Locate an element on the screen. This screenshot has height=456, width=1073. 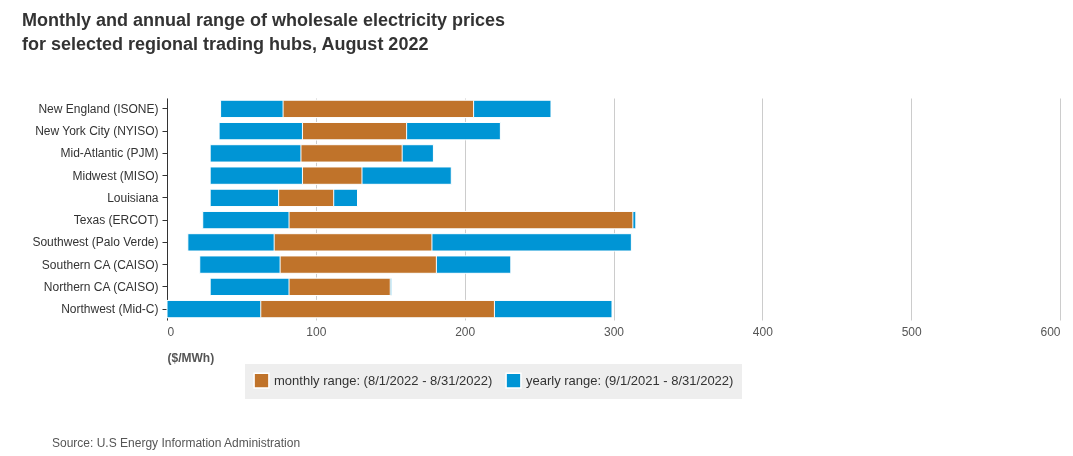
y-tick-label: New York City (NYISO) is located at coordinates (97, 131).